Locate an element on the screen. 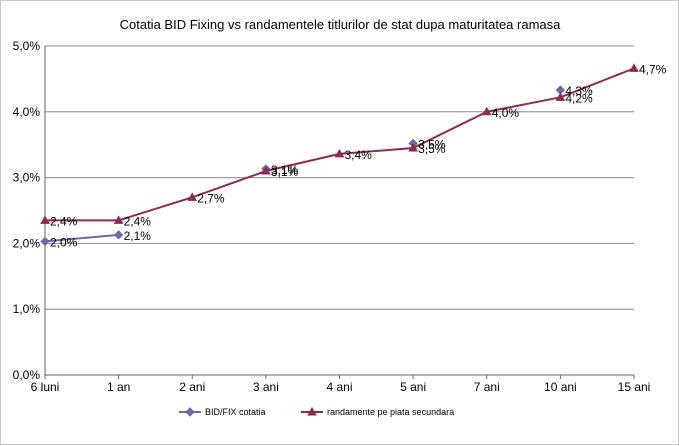 This screenshot has width=679, height=446. series-line is located at coordinates (81, 238).